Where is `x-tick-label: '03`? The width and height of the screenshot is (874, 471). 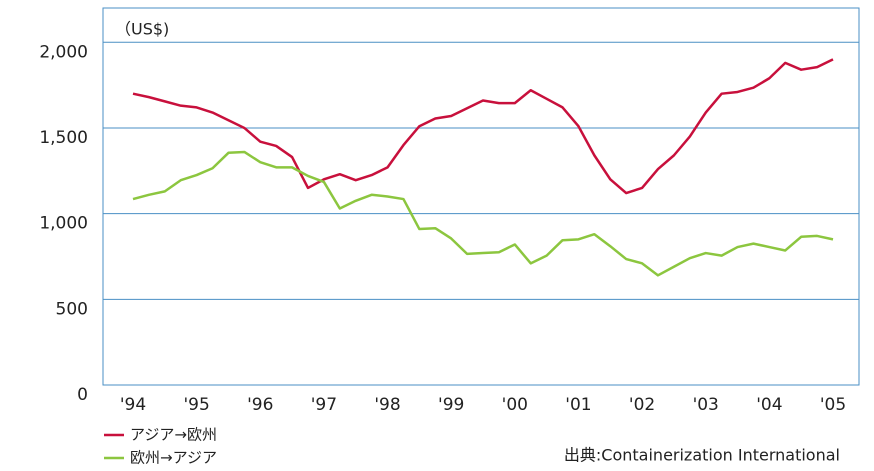
x-tick-label: '03 is located at coordinates (706, 405).